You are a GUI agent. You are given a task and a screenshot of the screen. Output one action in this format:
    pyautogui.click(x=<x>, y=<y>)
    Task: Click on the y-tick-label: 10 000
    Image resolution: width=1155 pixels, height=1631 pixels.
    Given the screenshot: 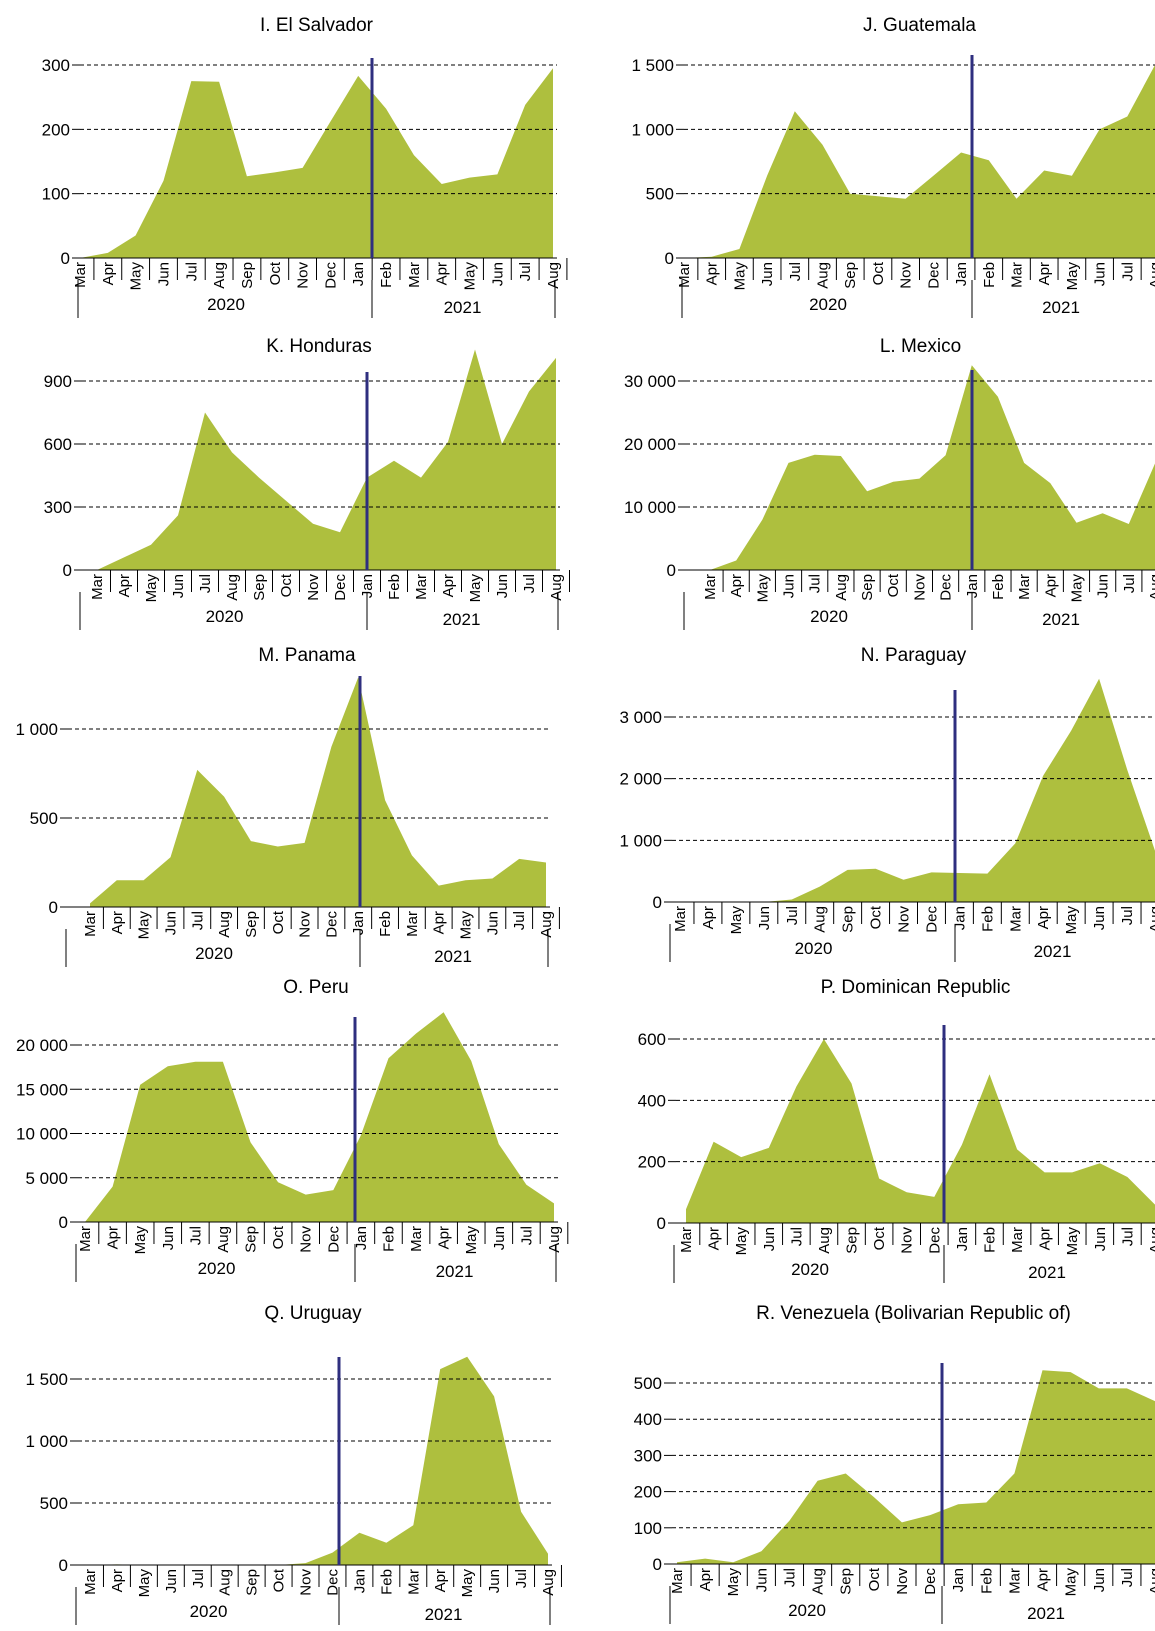 What is the action you would take?
    pyautogui.click(x=42, y=1134)
    